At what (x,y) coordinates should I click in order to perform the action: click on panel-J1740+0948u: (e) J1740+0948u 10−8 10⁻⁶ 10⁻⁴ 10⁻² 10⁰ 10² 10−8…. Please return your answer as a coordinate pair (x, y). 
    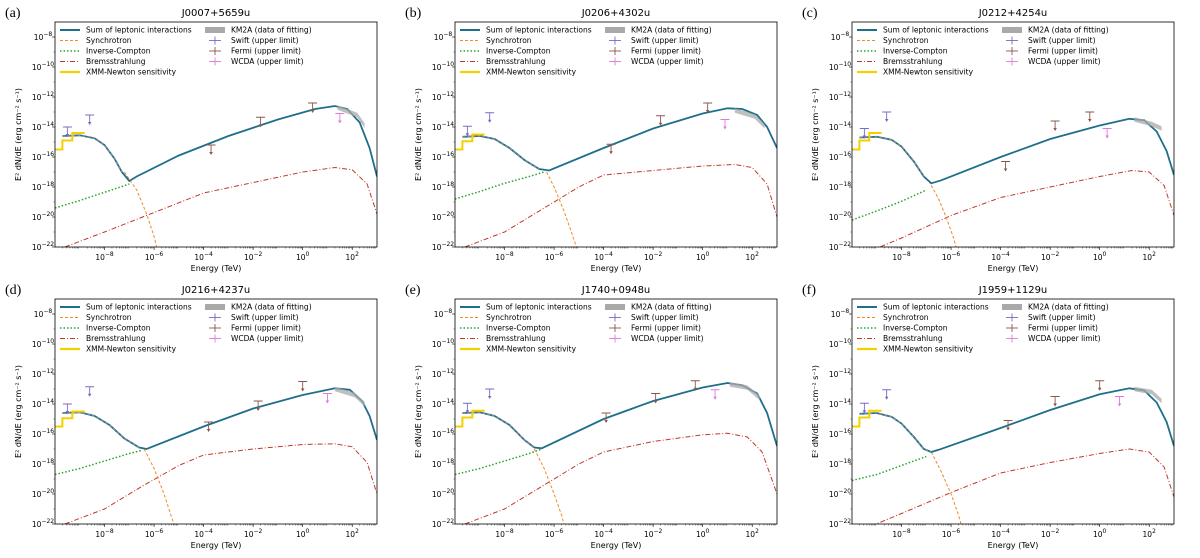
    Looking at the image, I should click on (591, 416).